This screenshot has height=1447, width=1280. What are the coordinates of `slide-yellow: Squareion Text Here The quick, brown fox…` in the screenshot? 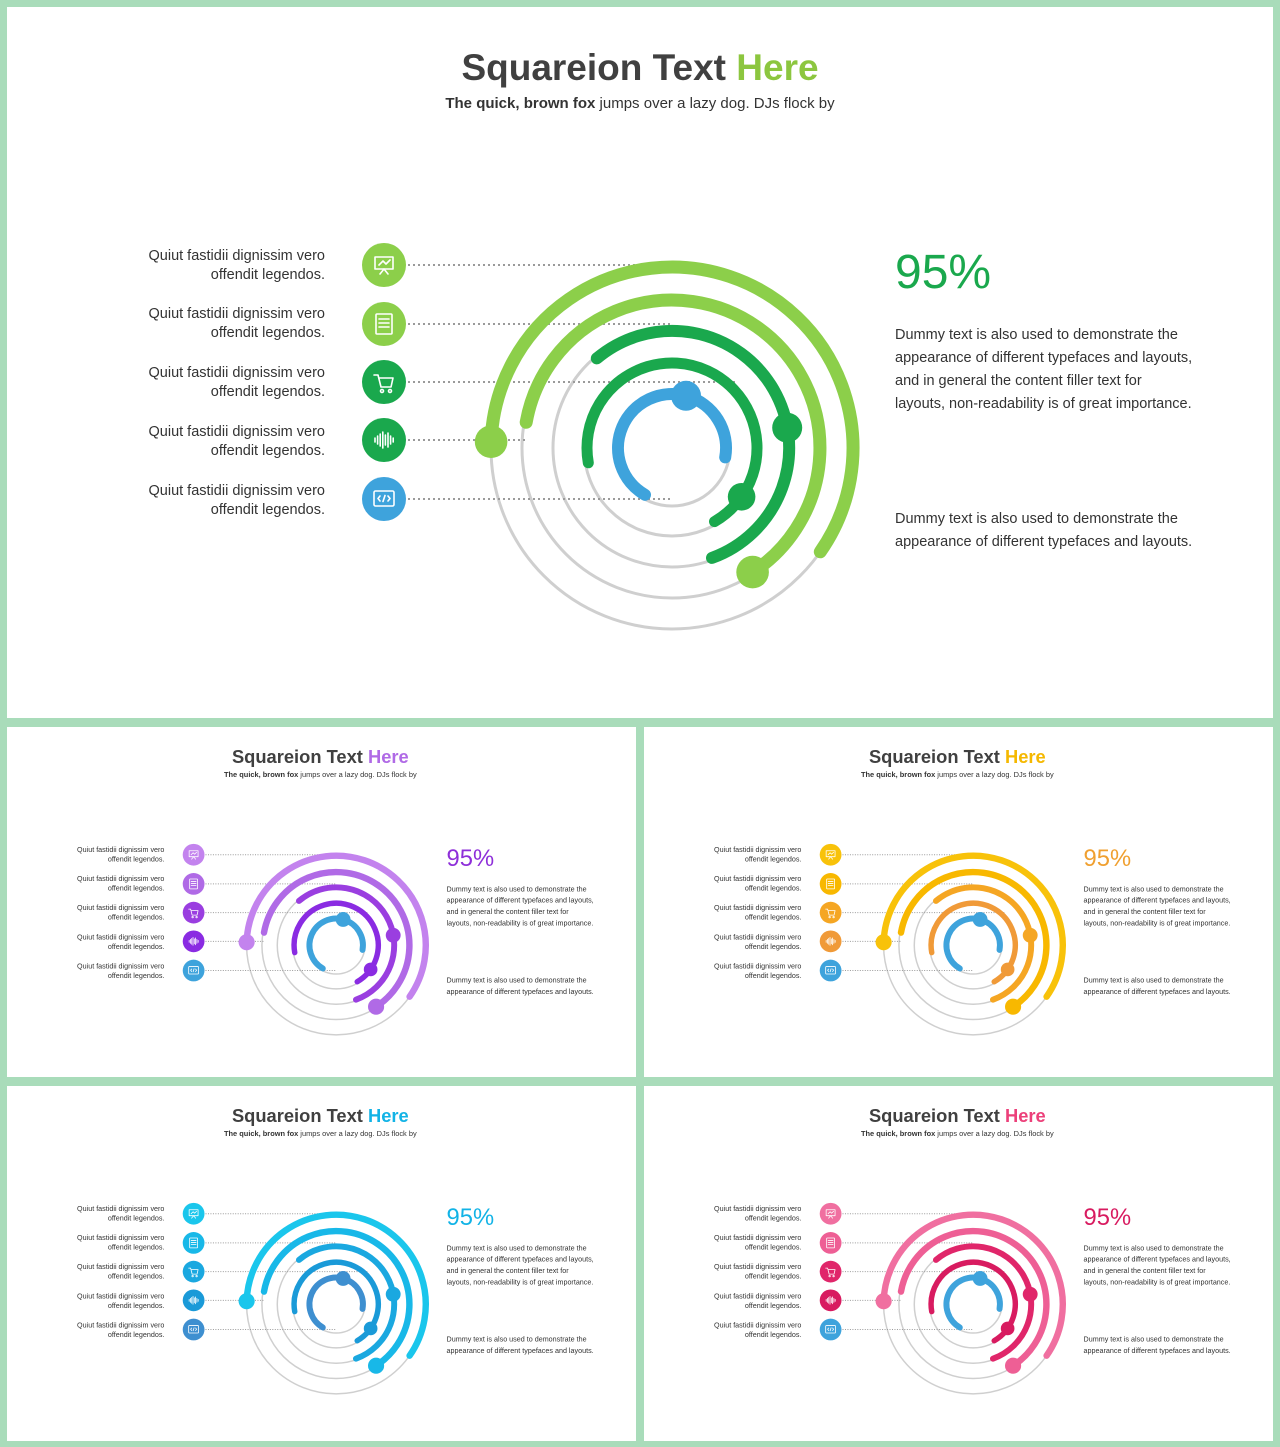 It's located at (958, 902).